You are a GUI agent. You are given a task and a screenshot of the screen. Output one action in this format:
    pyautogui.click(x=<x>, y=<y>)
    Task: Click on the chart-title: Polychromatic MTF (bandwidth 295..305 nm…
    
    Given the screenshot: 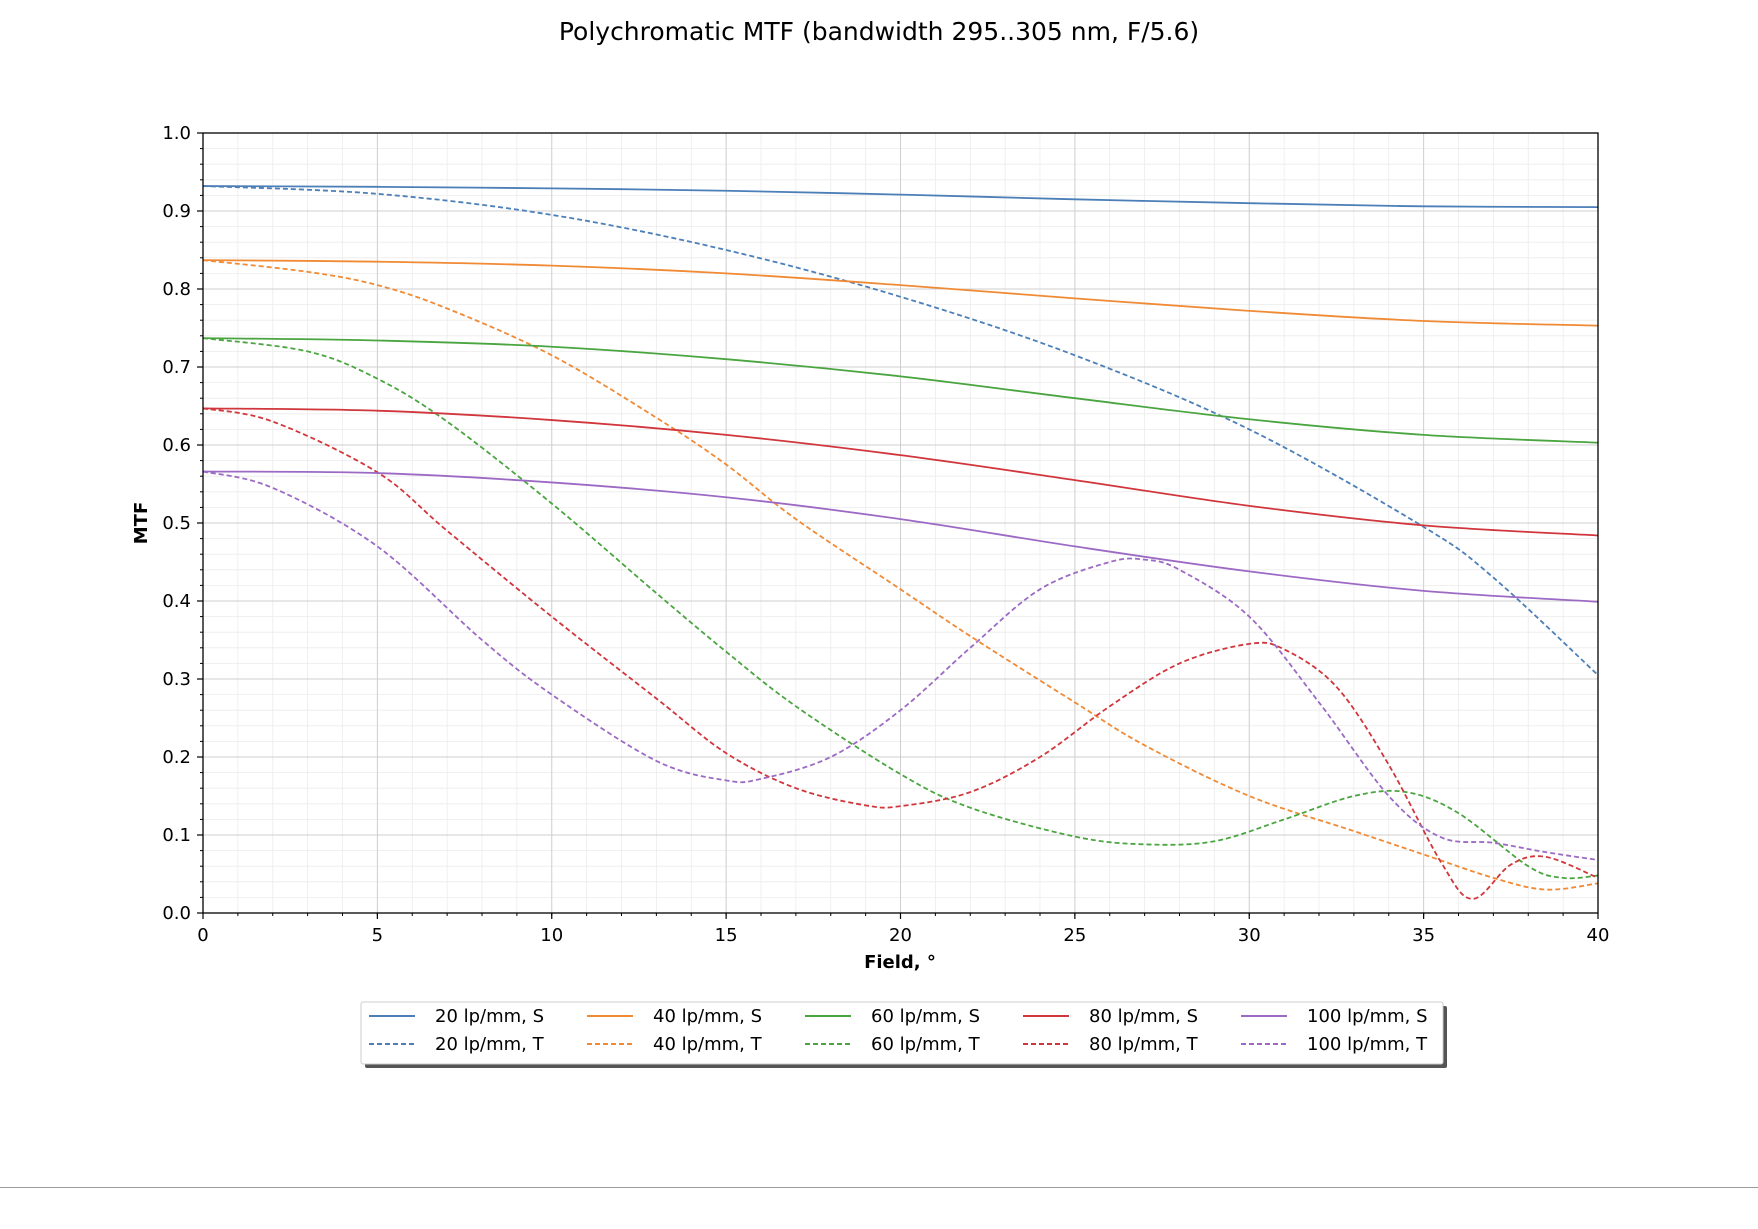 What is the action you would take?
    pyautogui.click(x=879, y=31)
    